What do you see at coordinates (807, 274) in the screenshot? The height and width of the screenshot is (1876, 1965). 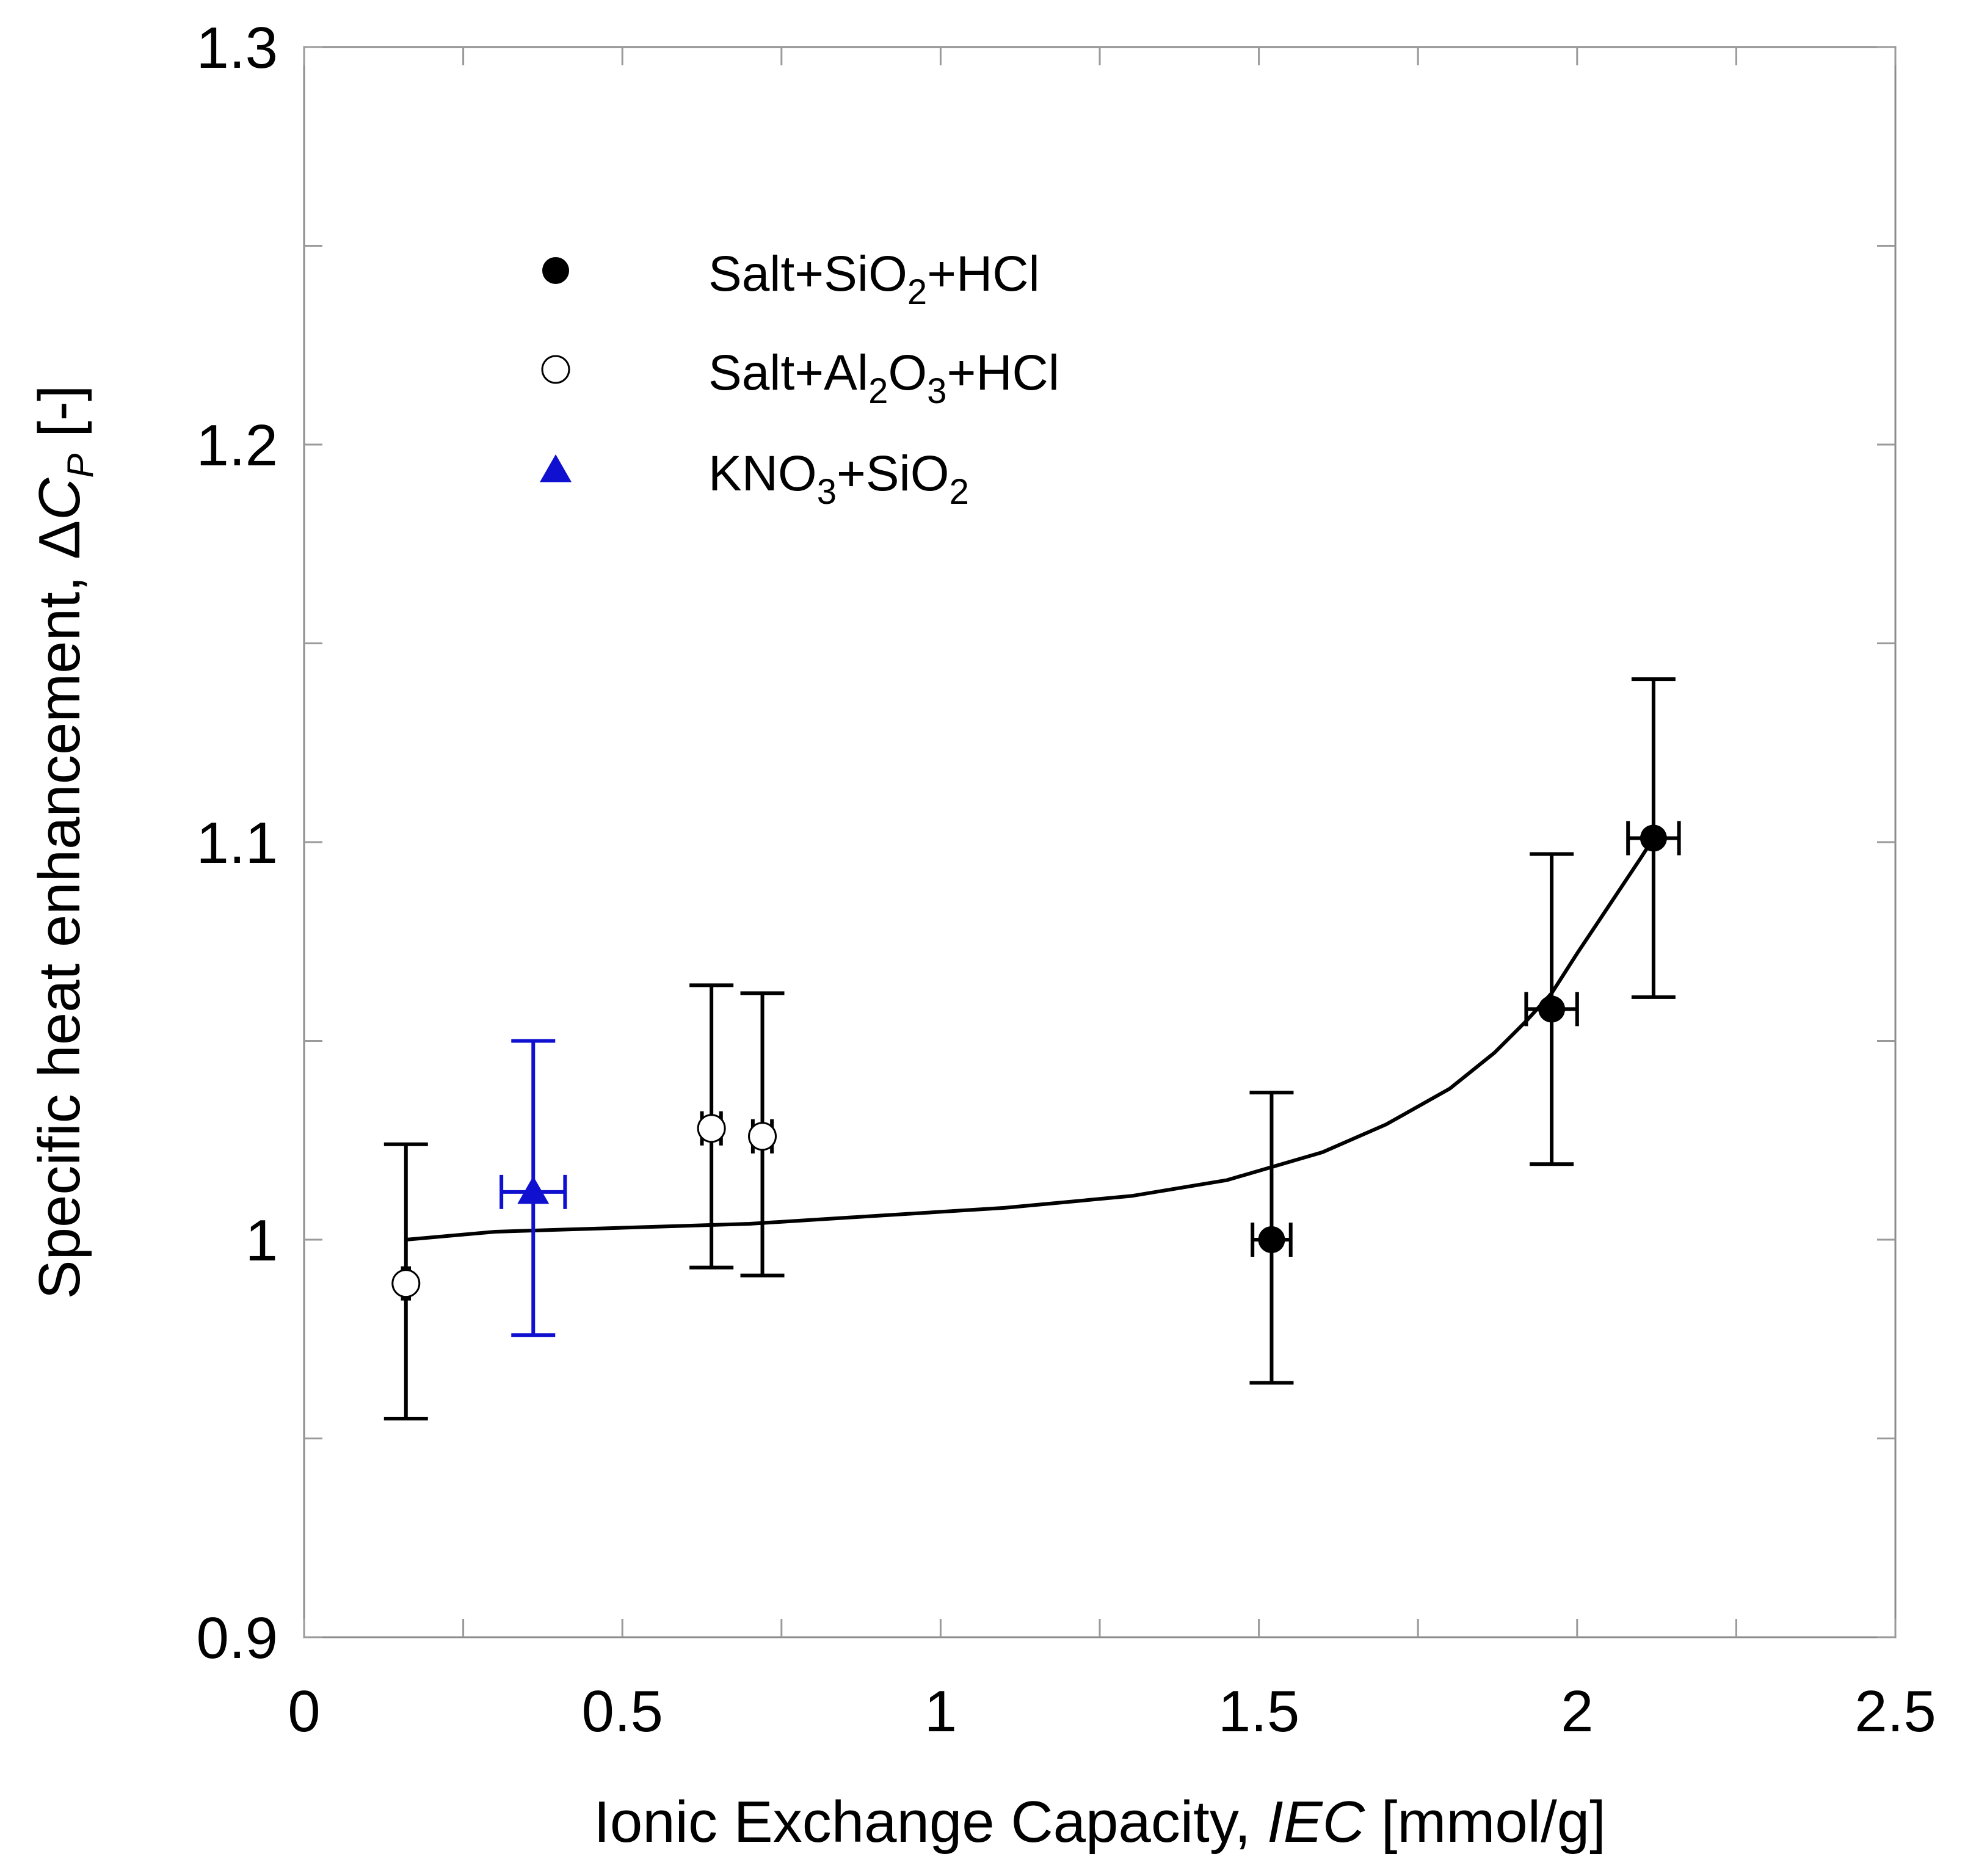 I see `legend-label-text: Salt+SiO` at bounding box center [807, 274].